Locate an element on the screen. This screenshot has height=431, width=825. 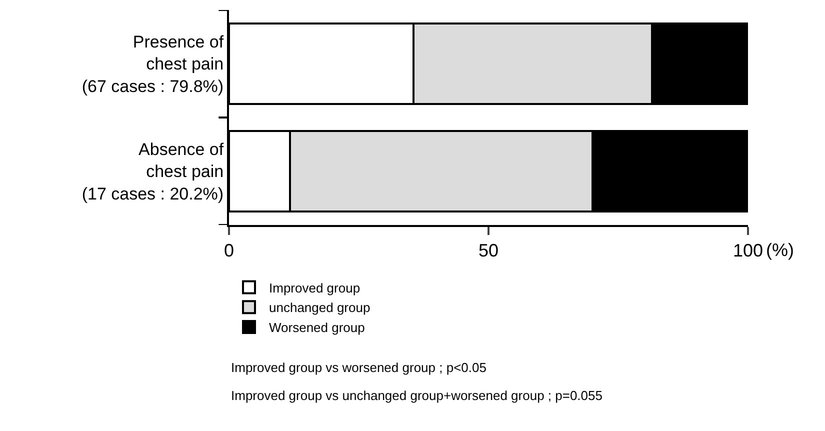
x-tick-label: 100 is located at coordinates (748, 250).